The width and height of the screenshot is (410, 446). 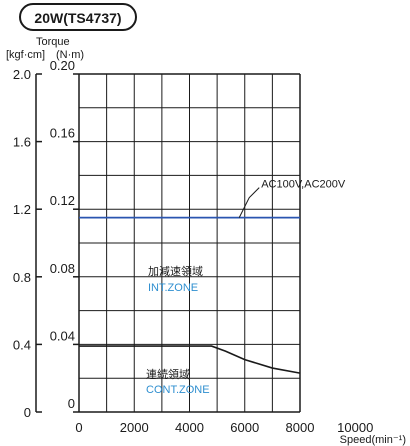 What do you see at coordinates (22, 209) in the screenshot?
I see `y-tick-label-left: 1.2` at bounding box center [22, 209].